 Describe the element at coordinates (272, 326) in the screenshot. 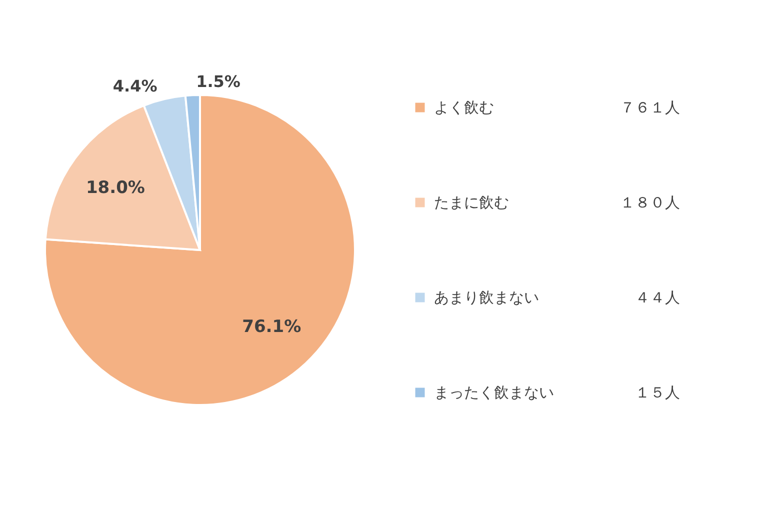

I see `data-label: 76.1%` at that location.